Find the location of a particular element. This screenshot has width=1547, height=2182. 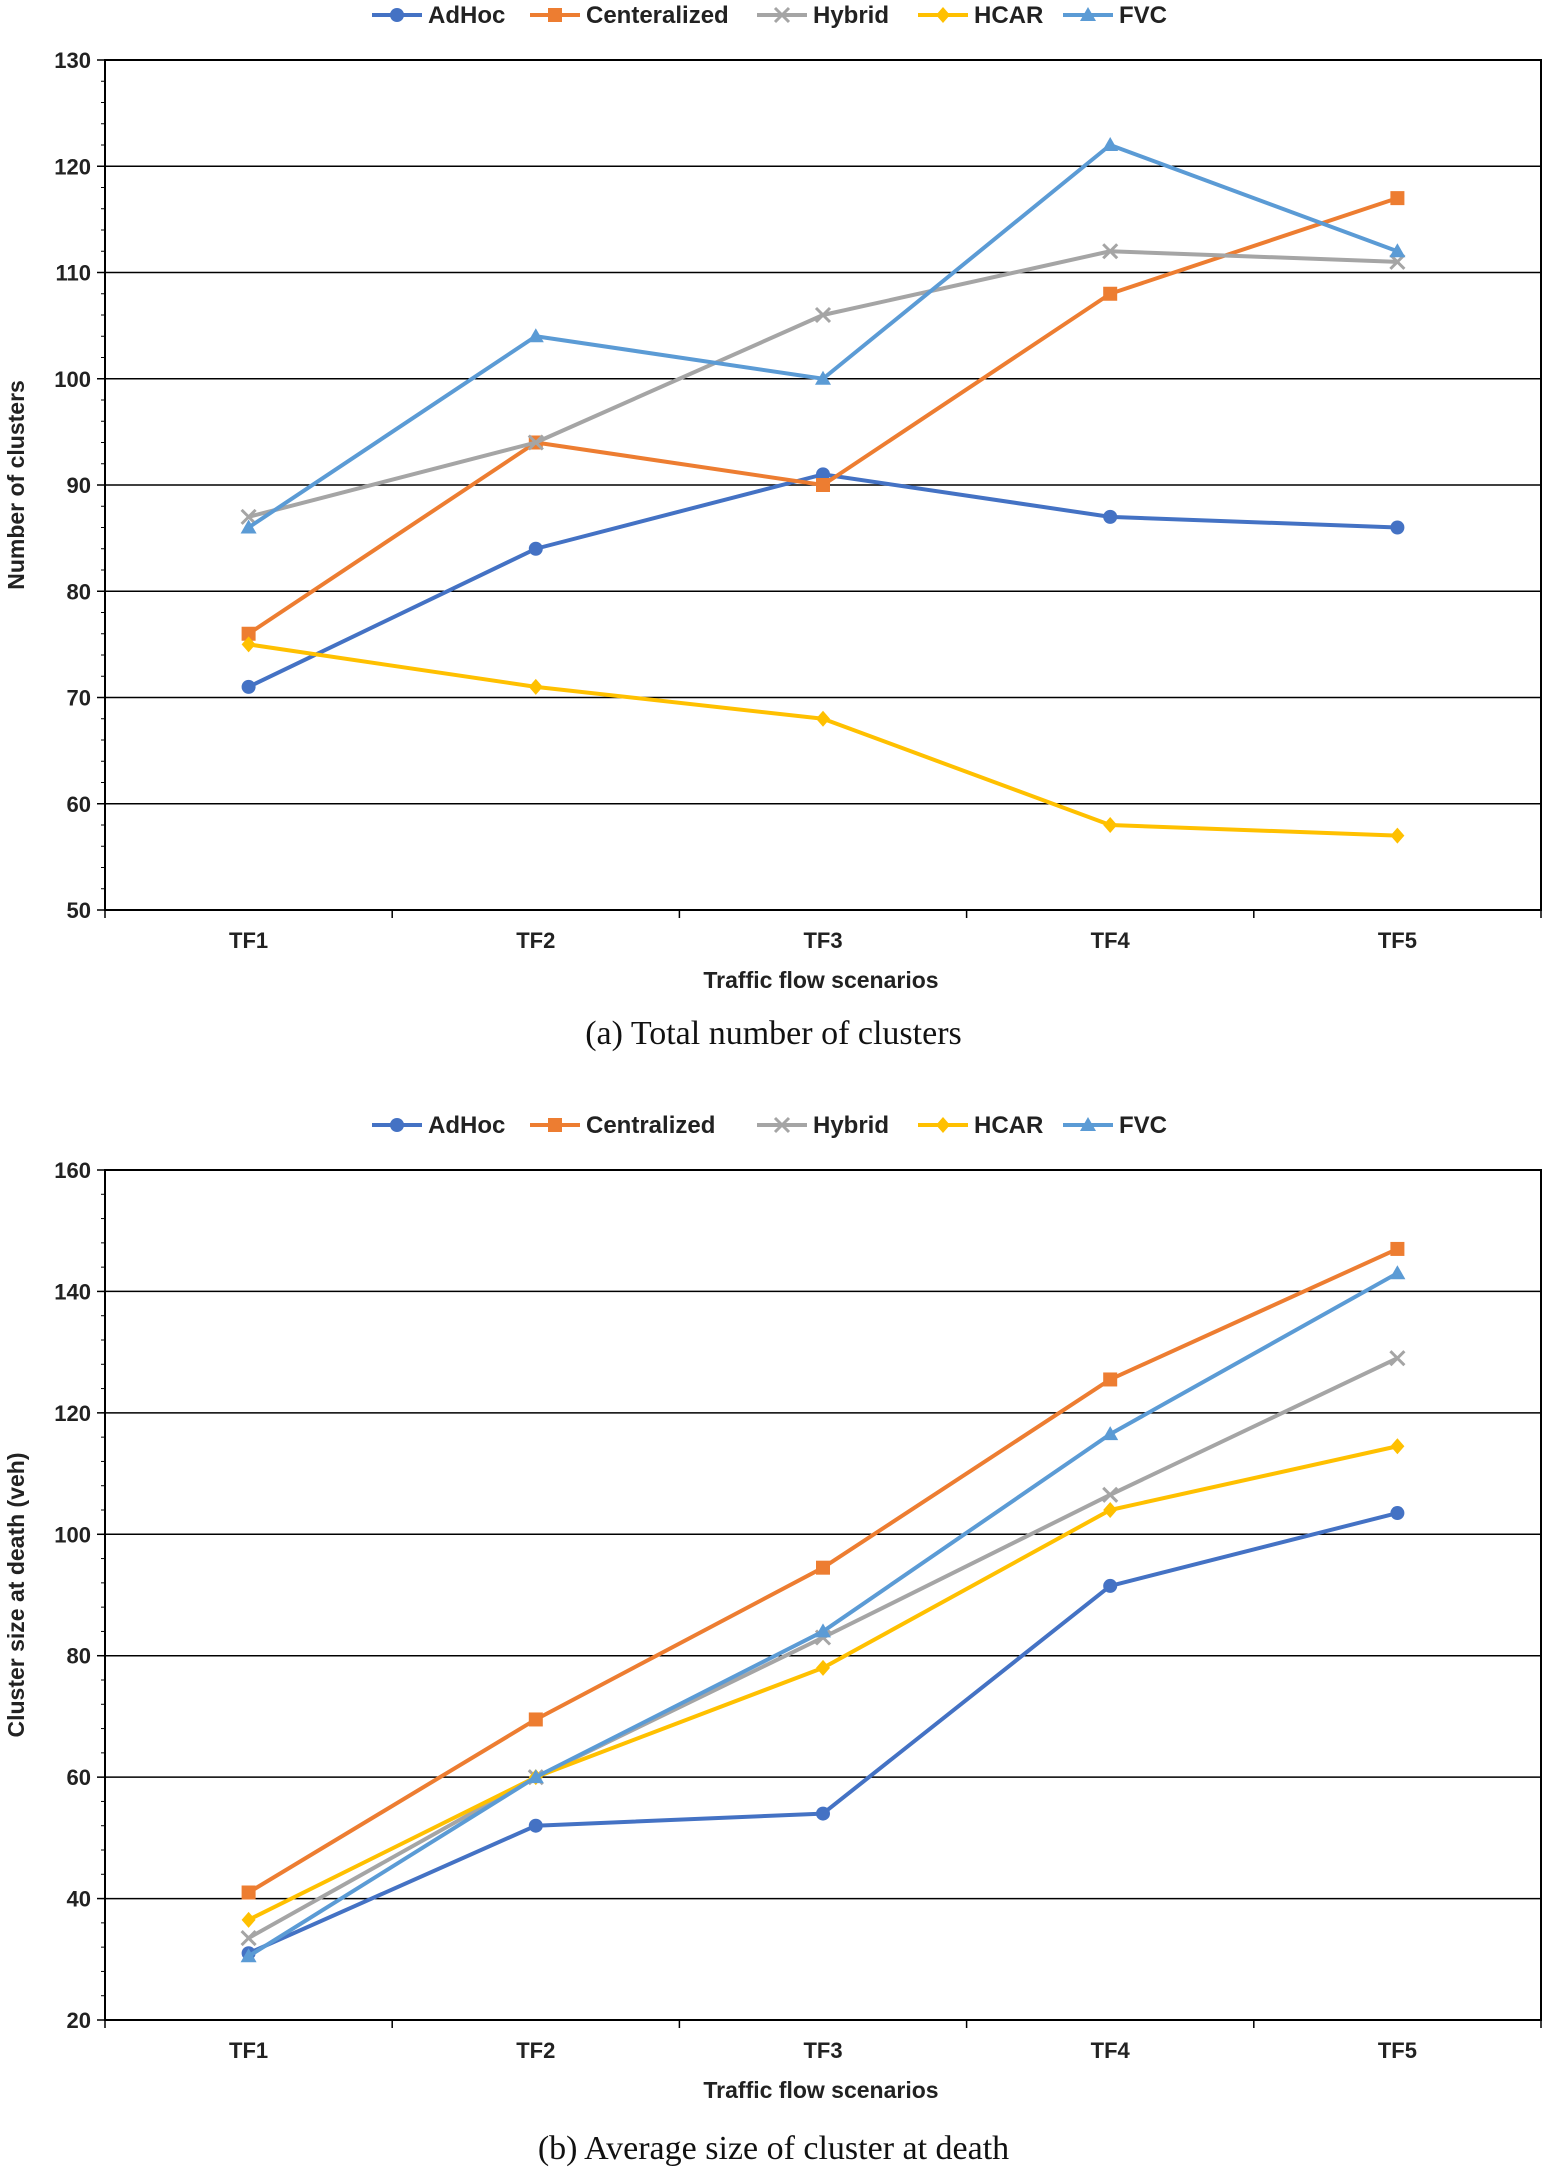

y-tick-label: 140 is located at coordinates (72, 1291).